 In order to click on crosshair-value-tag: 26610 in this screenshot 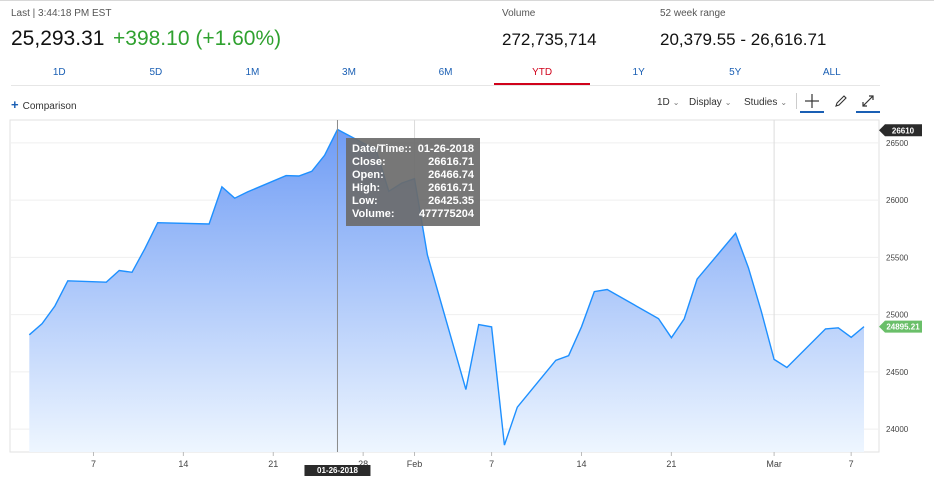, I will do `click(900, 130)`.